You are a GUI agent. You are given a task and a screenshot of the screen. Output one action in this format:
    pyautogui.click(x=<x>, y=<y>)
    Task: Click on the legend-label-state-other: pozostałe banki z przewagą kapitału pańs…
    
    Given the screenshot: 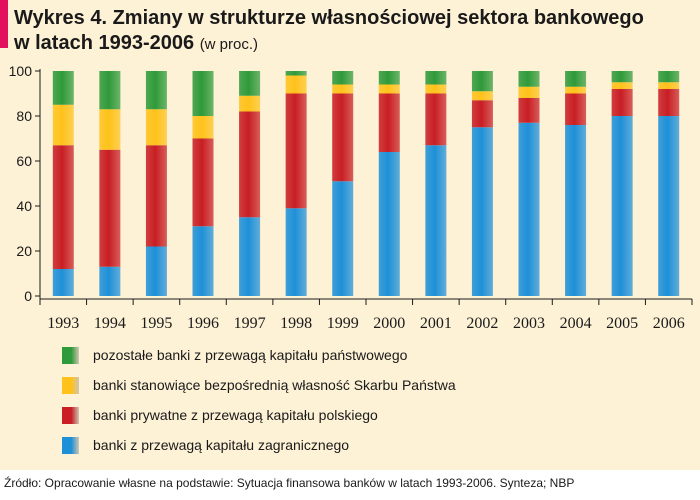 What is the action you would take?
    pyautogui.click(x=250, y=355)
    